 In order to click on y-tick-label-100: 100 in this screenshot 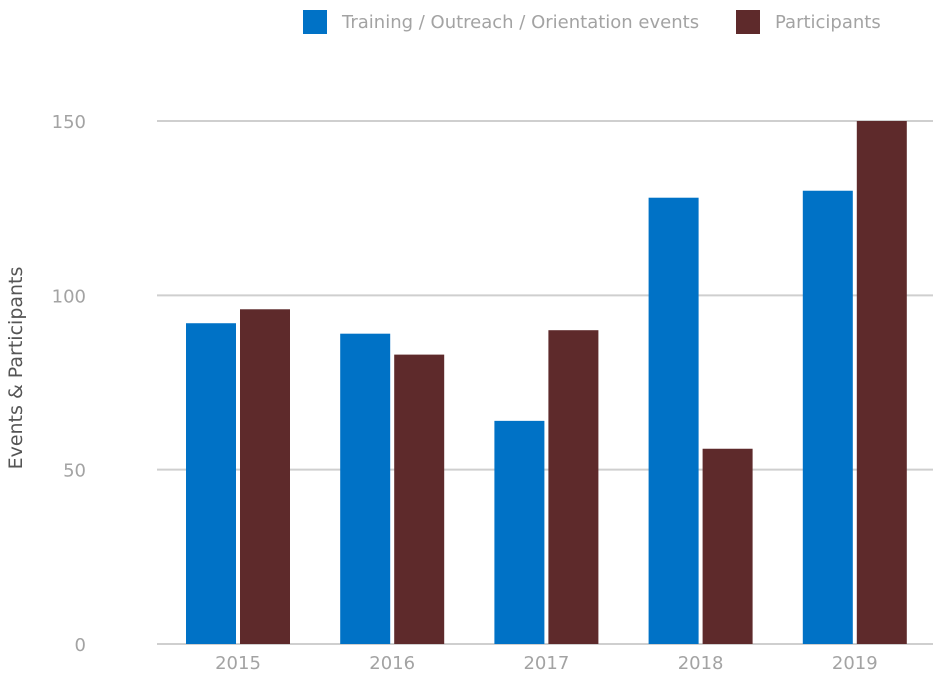, I will do `click(69, 296)`.